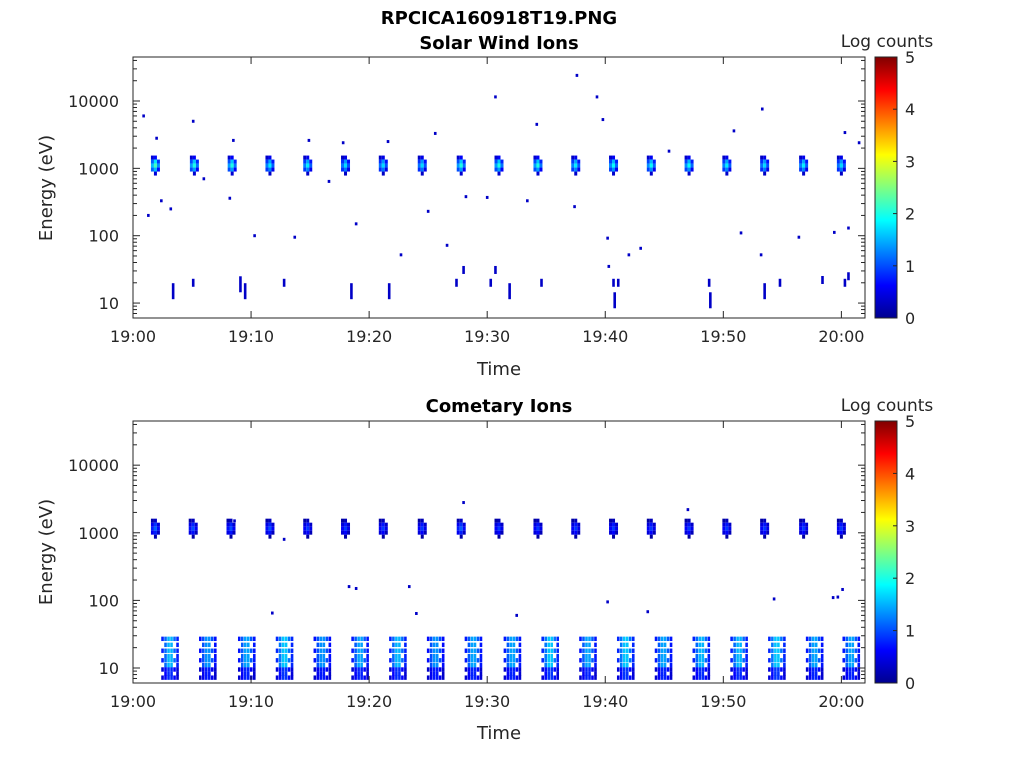  I want to click on solar-wind-y-tick-label: 100, so click(103, 236).